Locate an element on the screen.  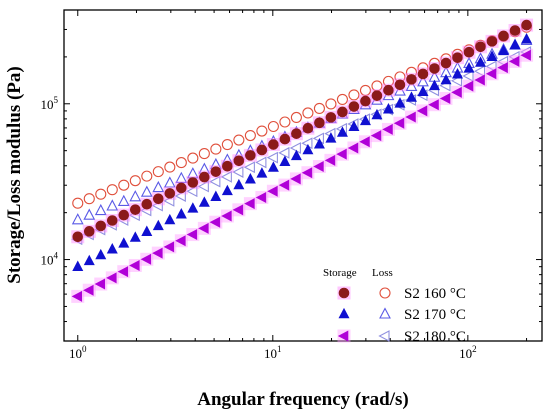
legend: Storage Loss S2 160 °C S2 170 °C S2 180 °C is located at coordinates (394, 306).